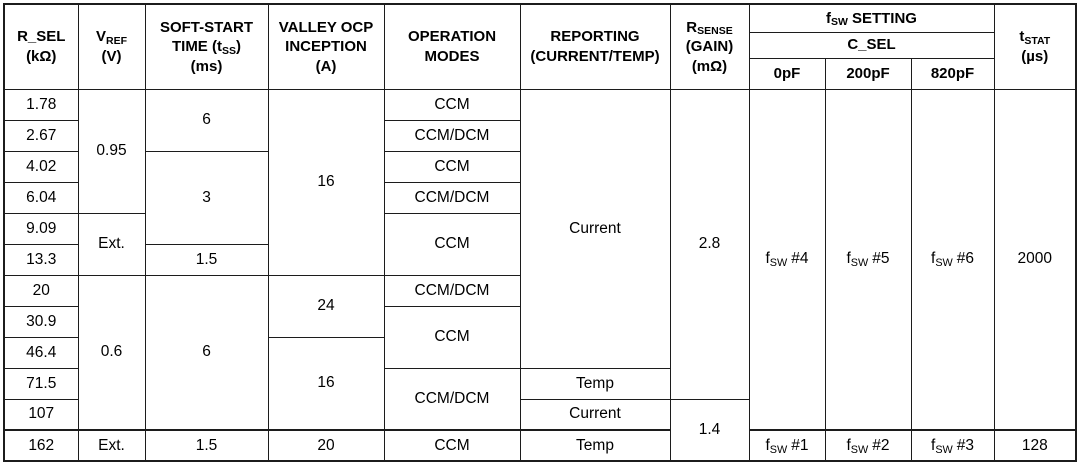  I want to click on cell-v-ref: 0.6, so click(111, 352).